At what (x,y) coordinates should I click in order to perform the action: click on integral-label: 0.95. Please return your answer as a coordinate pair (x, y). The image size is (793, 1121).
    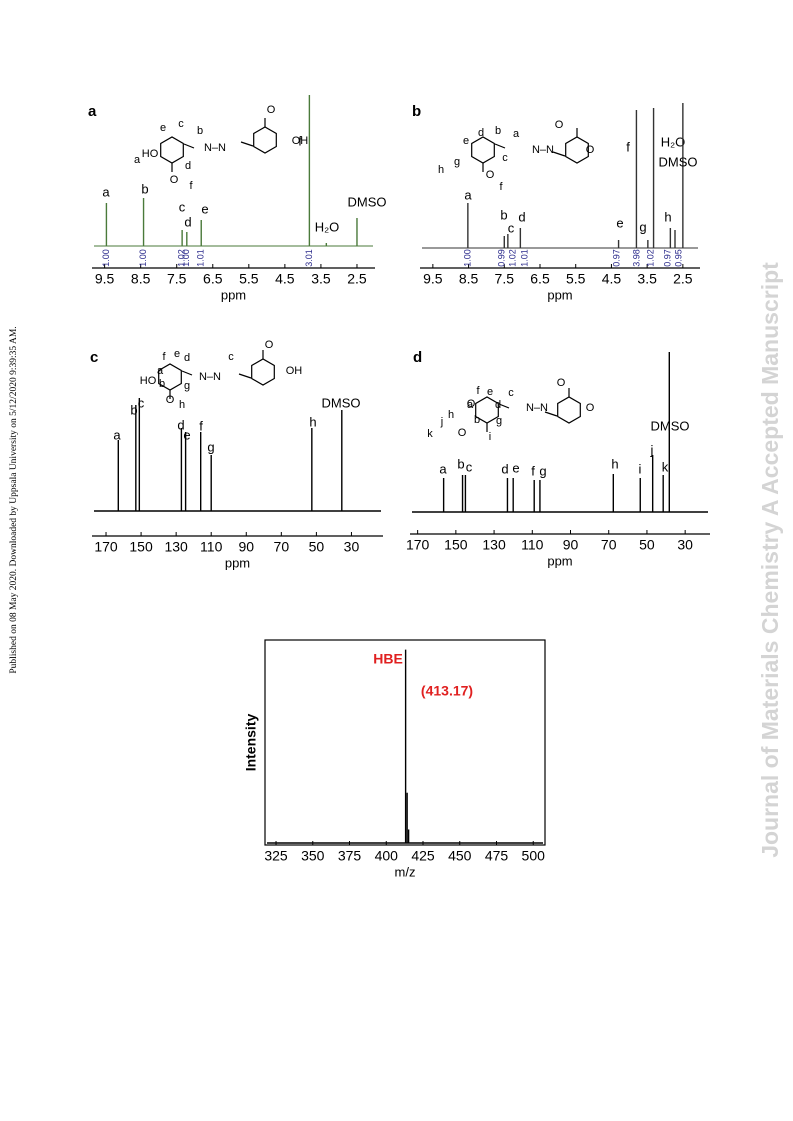
    Looking at the image, I should click on (678, 258).